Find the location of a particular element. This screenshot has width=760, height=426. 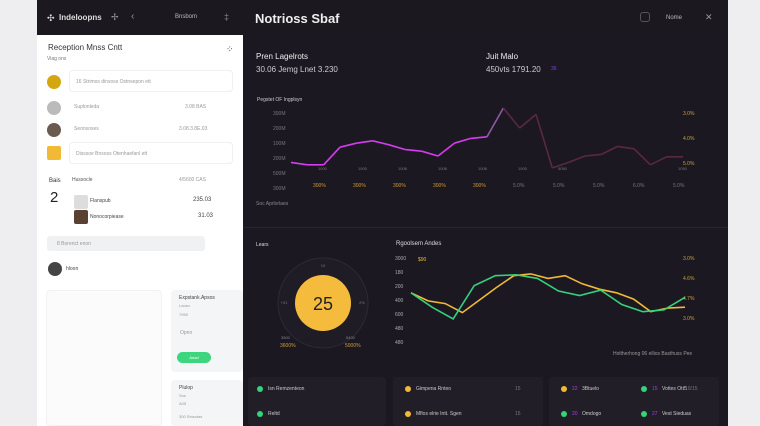

grid-menu-icon: ⁘ is located at coordinates (230, 49).